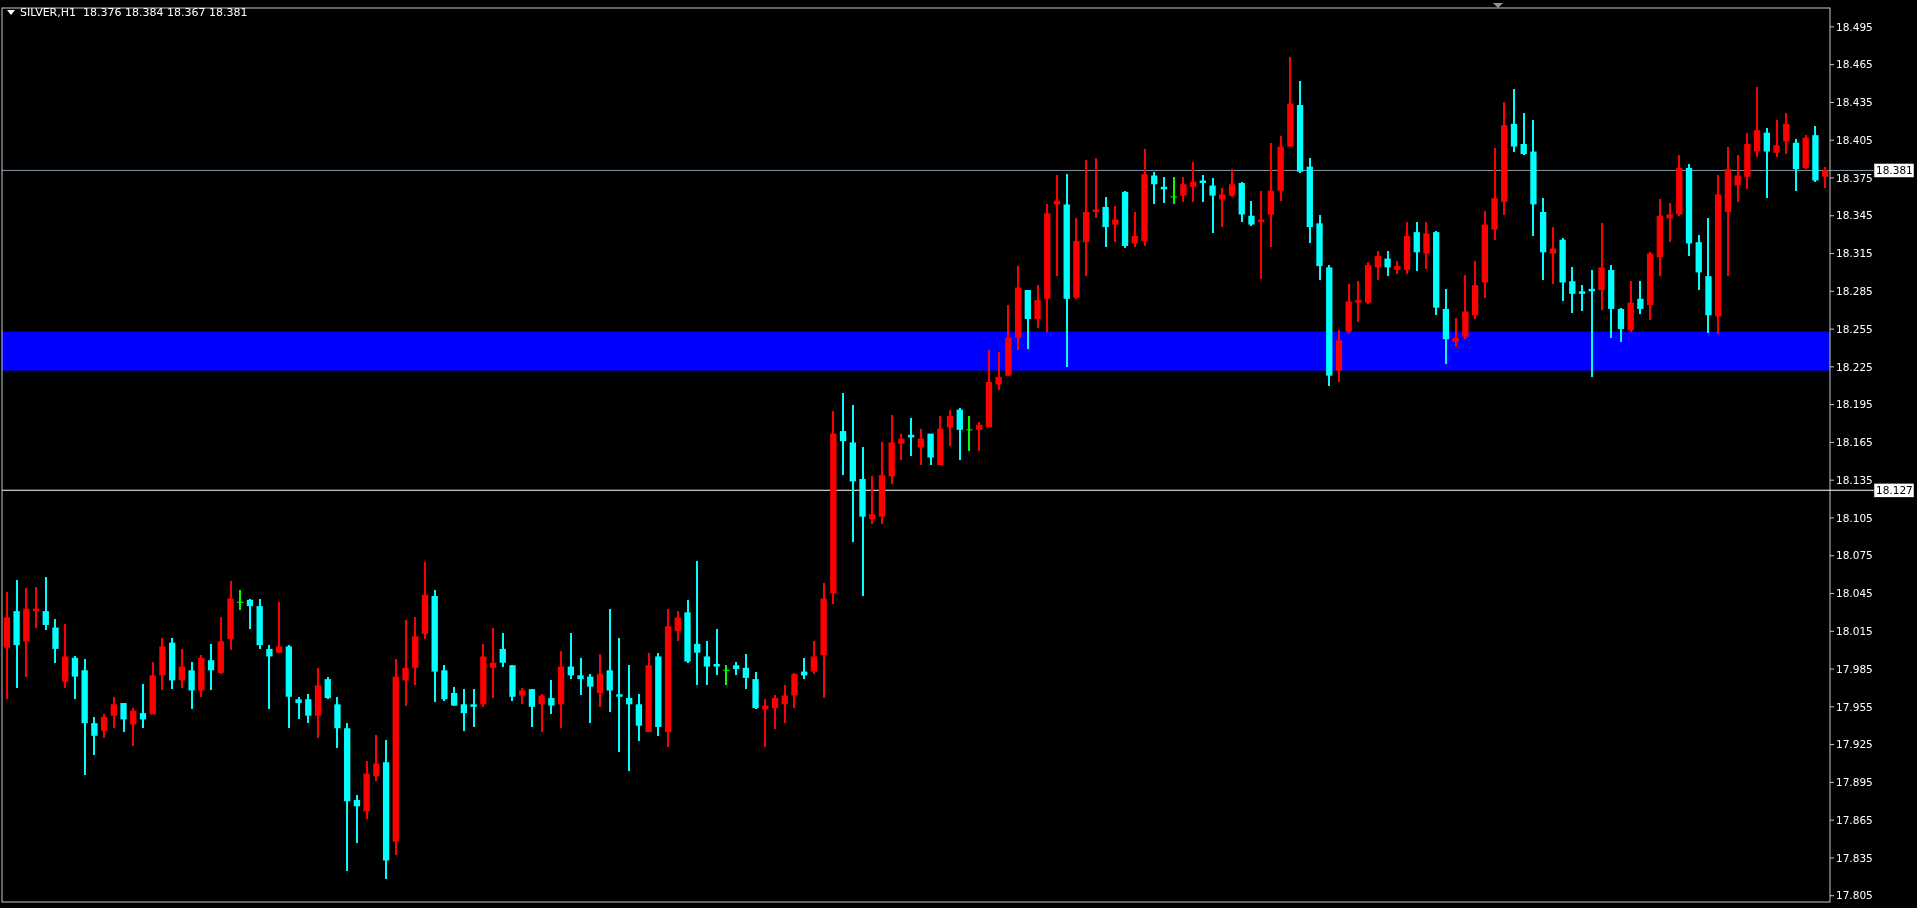  Describe the element at coordinates (1854, 139) in the screenshot. I see `y-tick-label: 18.405` at that location.